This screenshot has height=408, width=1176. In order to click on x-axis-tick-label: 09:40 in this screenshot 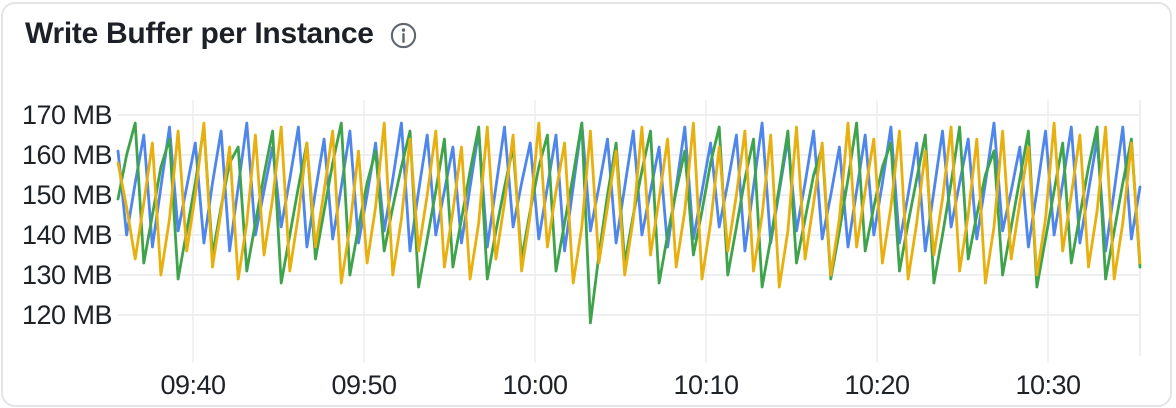, I will do `click(192, 385)`.